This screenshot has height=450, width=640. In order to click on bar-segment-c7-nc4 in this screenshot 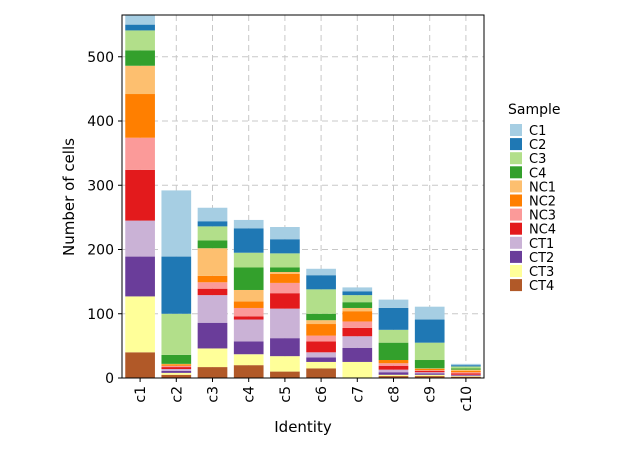, I will do `click(357, 332)`.